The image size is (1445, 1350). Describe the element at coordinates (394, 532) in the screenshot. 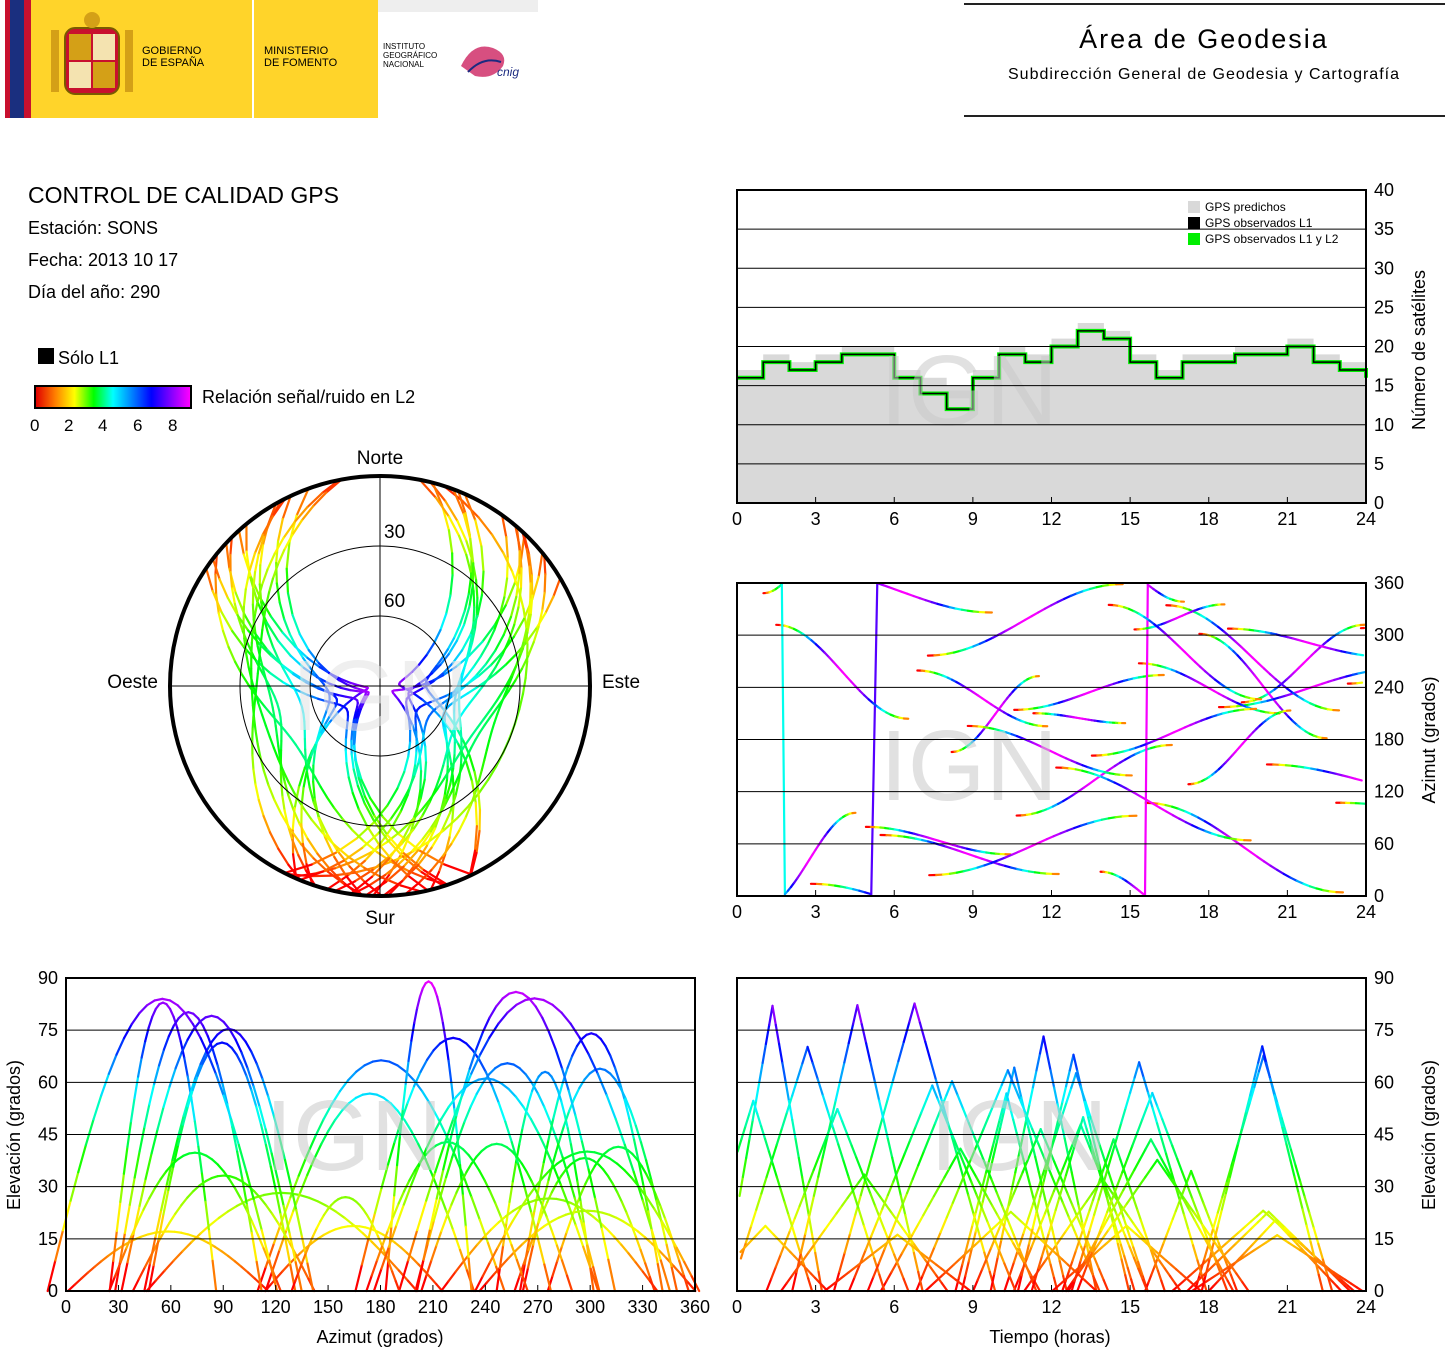

I see `skyplot-ring-label-30: 30` at that location.